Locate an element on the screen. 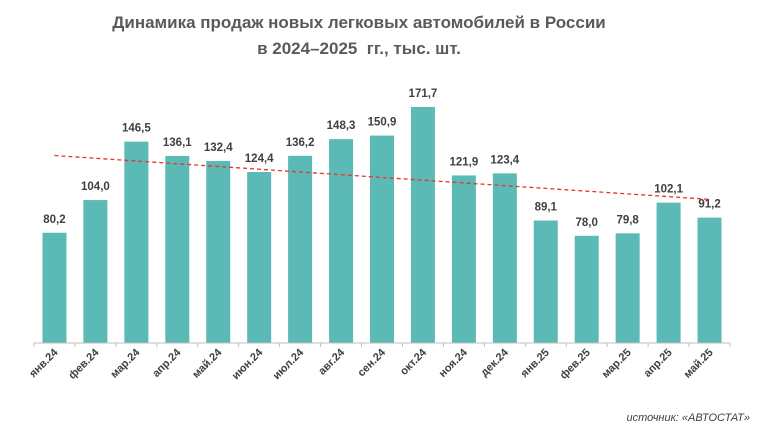 Image resolution: width=772 pixels, height=433 pixels. x-tick-label: май.24 is located at coordinates (207, 363).